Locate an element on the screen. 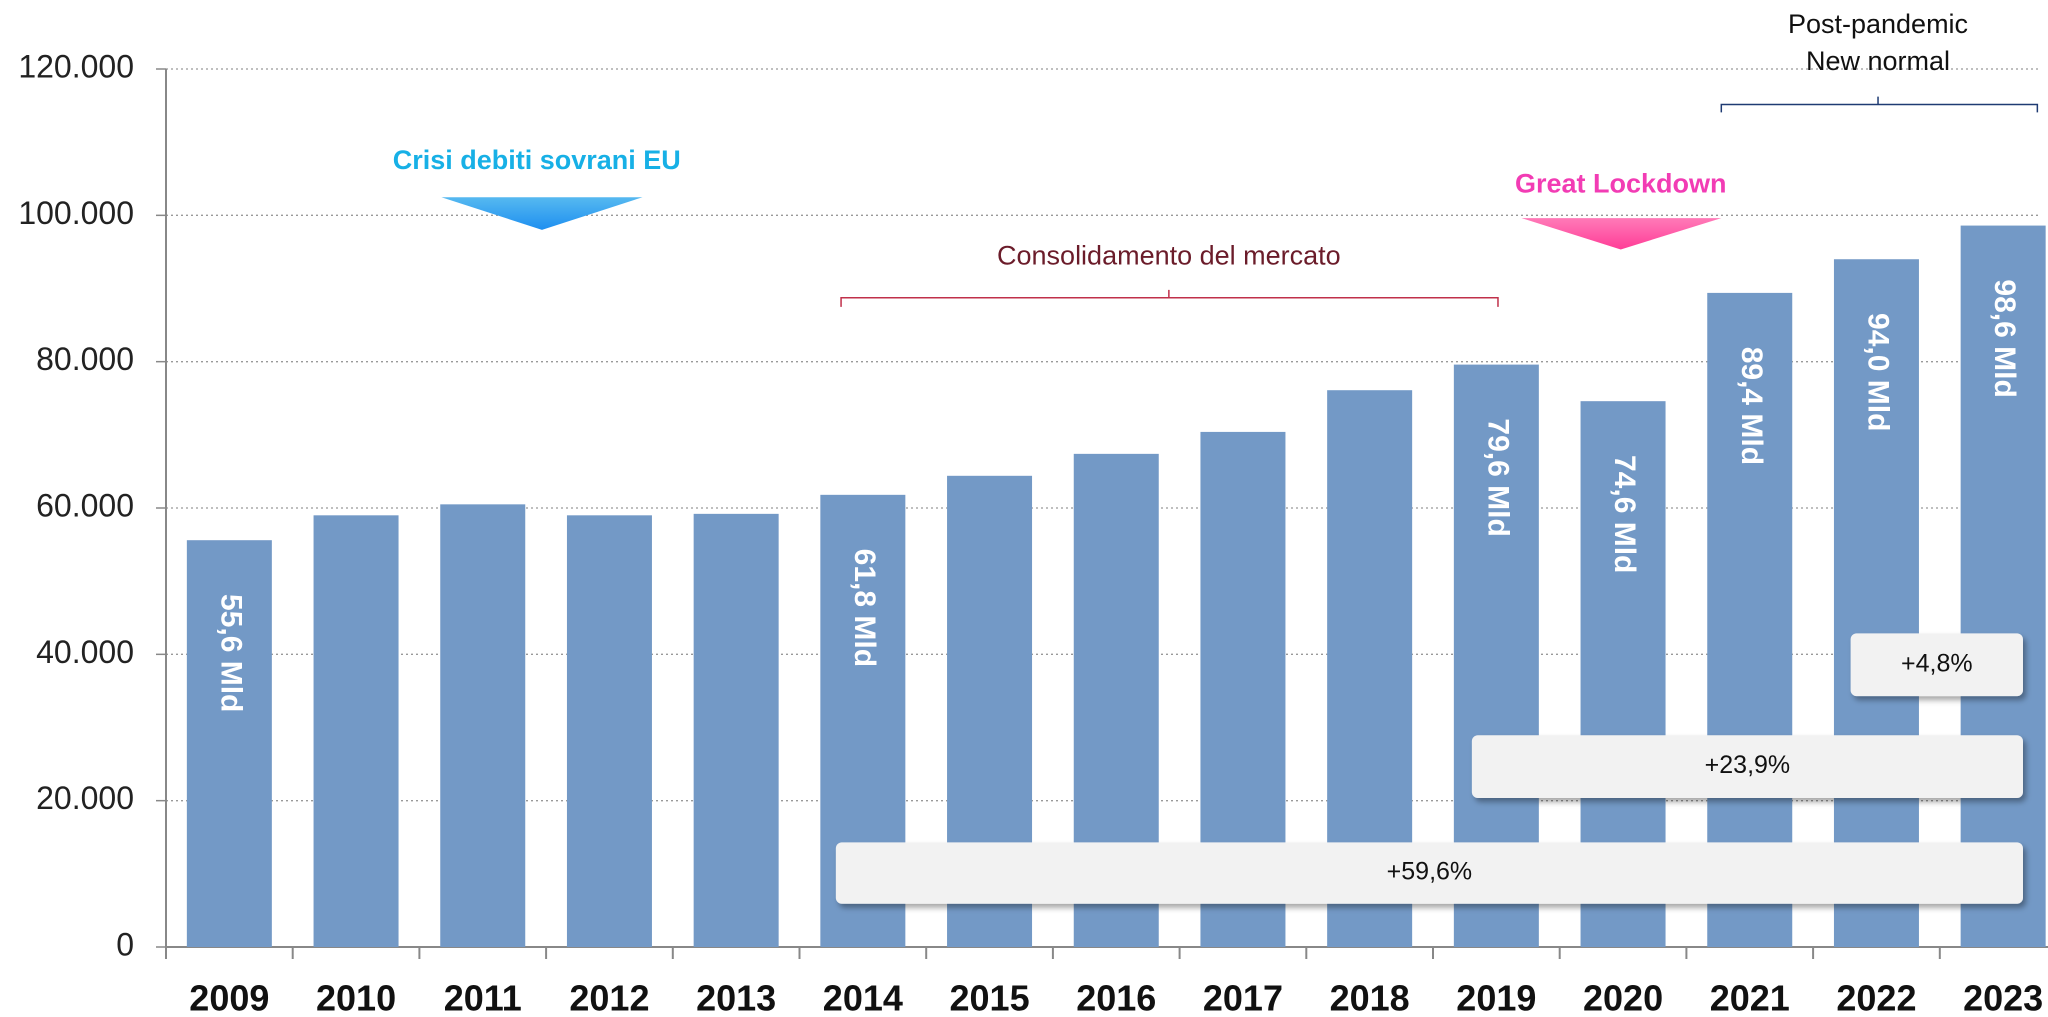  y-tick-label: 20.000 is located at coordinates (85, 798).